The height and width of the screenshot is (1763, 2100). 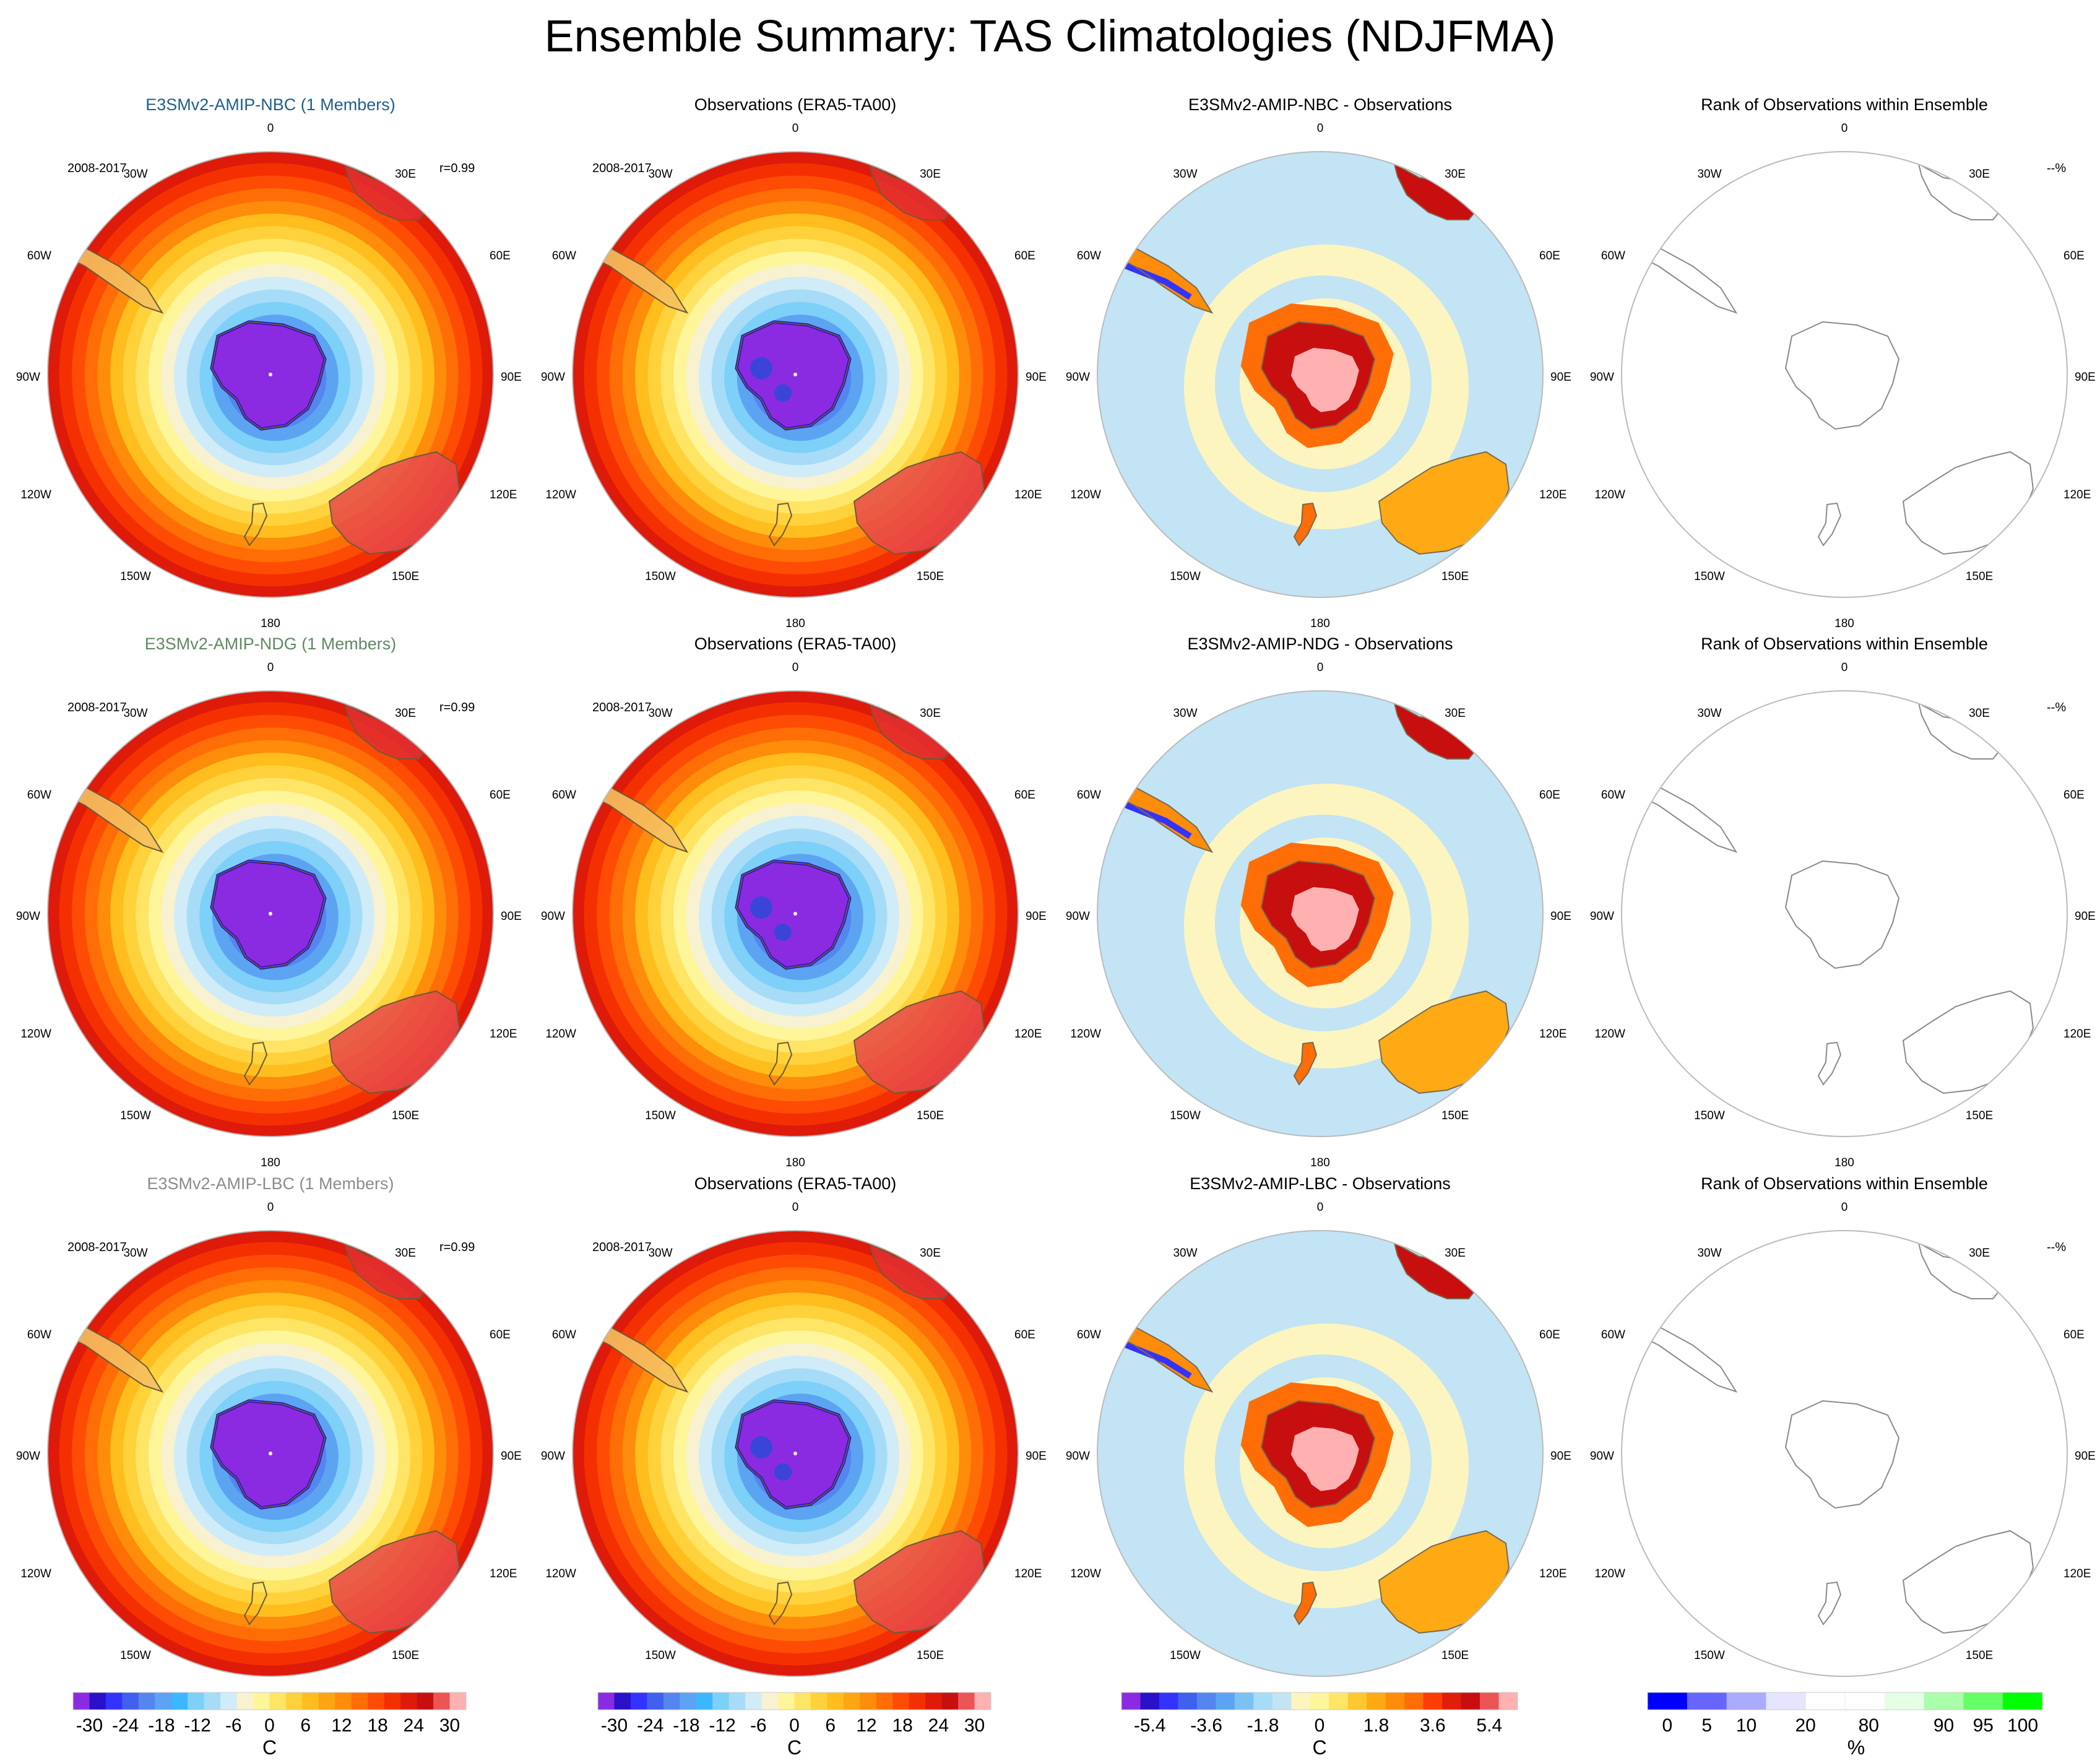 What do you see at coordinates (1320, 1183) in the screenshot?
I see `difference-panel-title: E3SMv2-AMIP-LBC - Observations` at bounding box center [1320, 1183].